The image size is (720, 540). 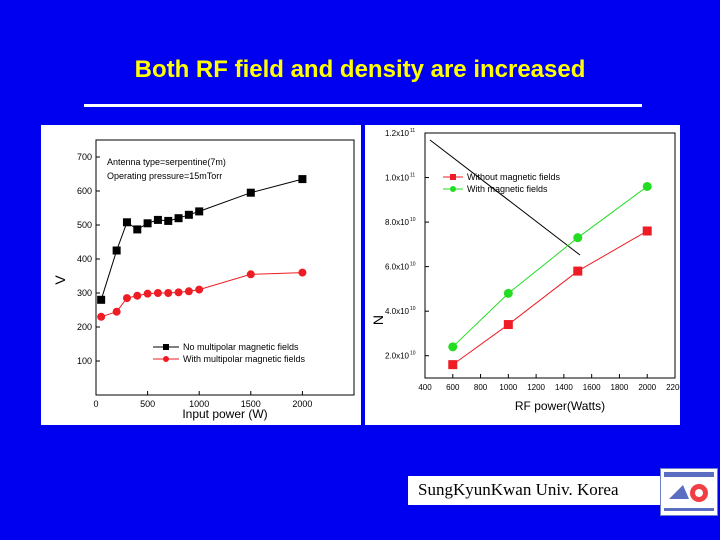 I want to click on y-tick-label: 500, so click(x=84, y=225).